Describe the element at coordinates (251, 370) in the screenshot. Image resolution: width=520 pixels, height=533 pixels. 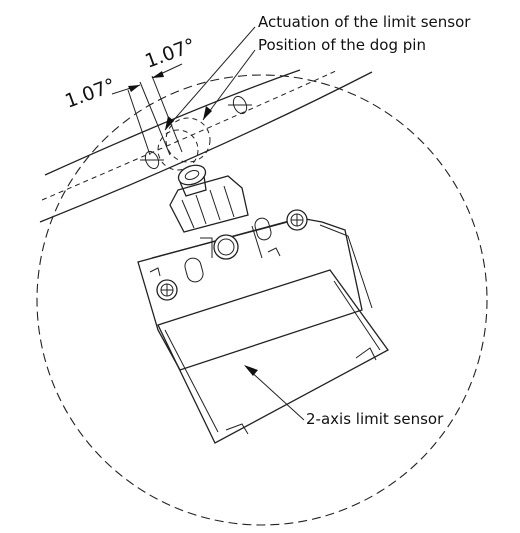
I see `sensor-arrowhead` at that location.